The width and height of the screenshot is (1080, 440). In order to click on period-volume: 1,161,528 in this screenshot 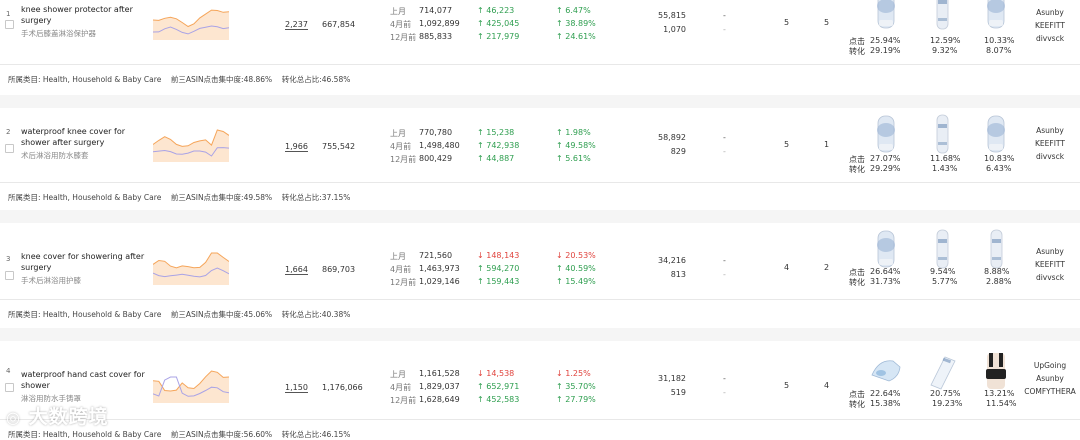, I will do `click(439, 373)`.